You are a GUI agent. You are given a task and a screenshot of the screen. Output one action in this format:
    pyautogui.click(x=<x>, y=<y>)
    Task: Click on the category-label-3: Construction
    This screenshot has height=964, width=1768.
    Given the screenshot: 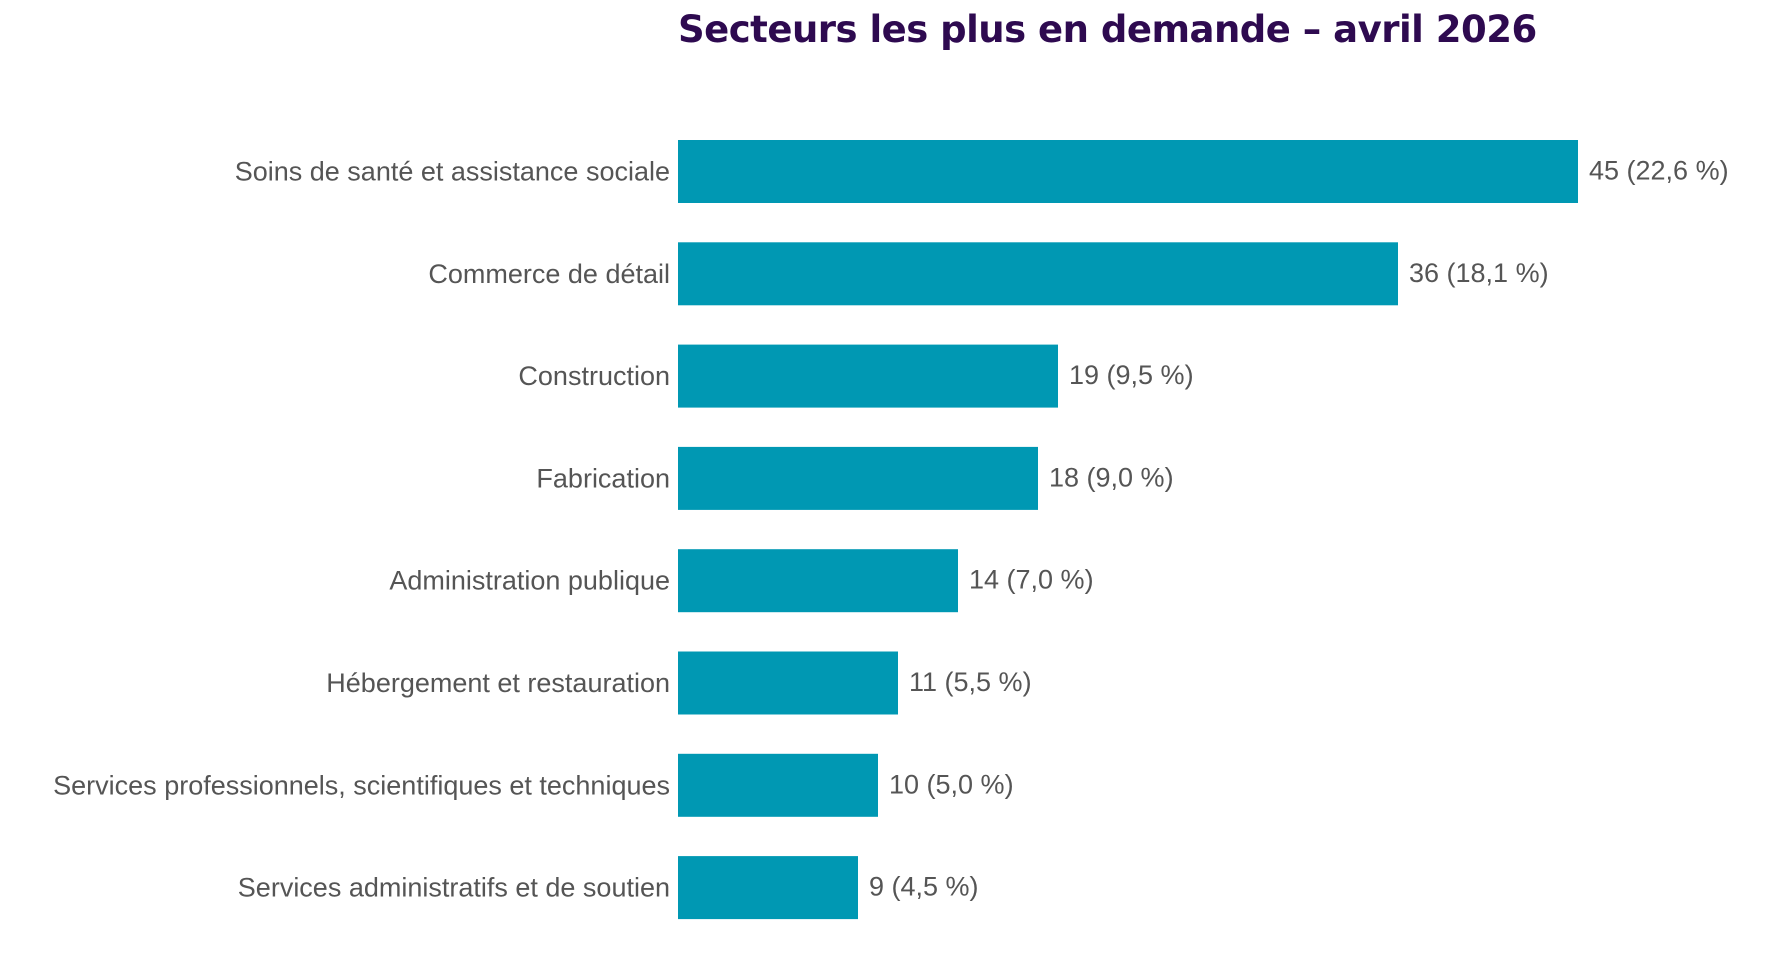 What is the action you would take?
    pyautogui.click(x=594, y=376)
    